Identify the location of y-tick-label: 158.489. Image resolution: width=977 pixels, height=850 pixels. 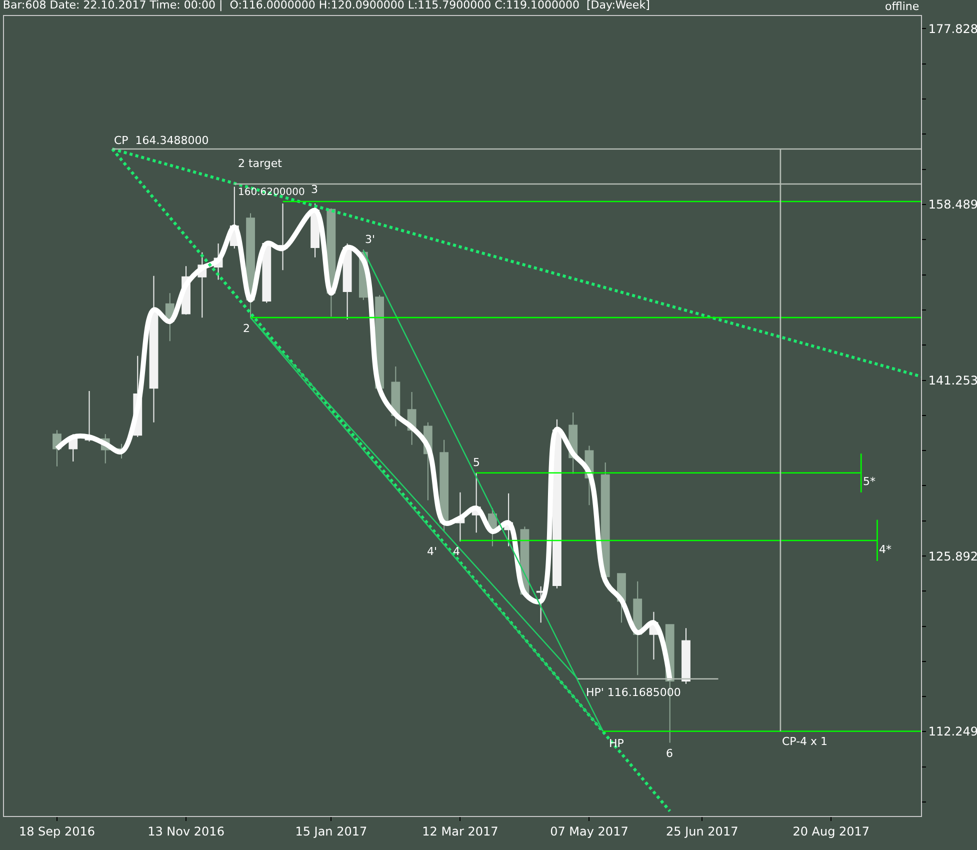
(952, 205).